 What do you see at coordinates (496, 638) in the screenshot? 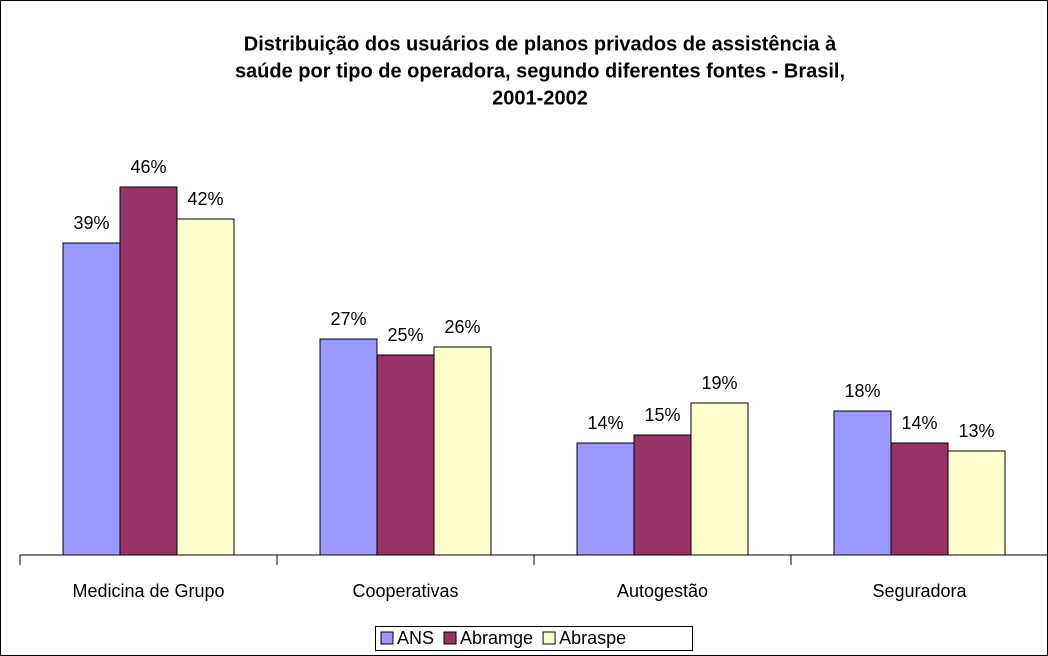
I see `legend-label: Abramge` at bounding box center [496, 638].